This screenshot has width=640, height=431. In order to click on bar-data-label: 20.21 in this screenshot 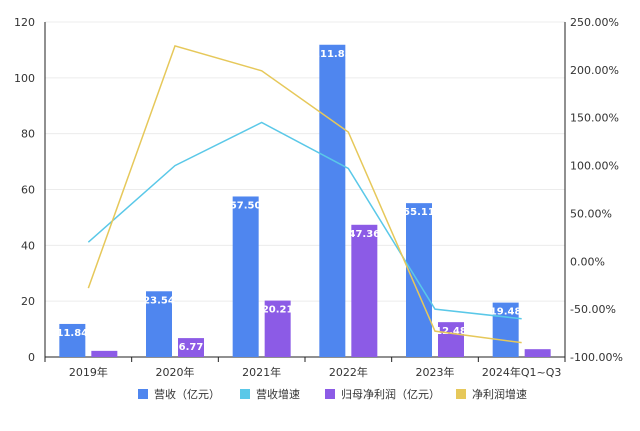, I will do `click(278, 310)`.